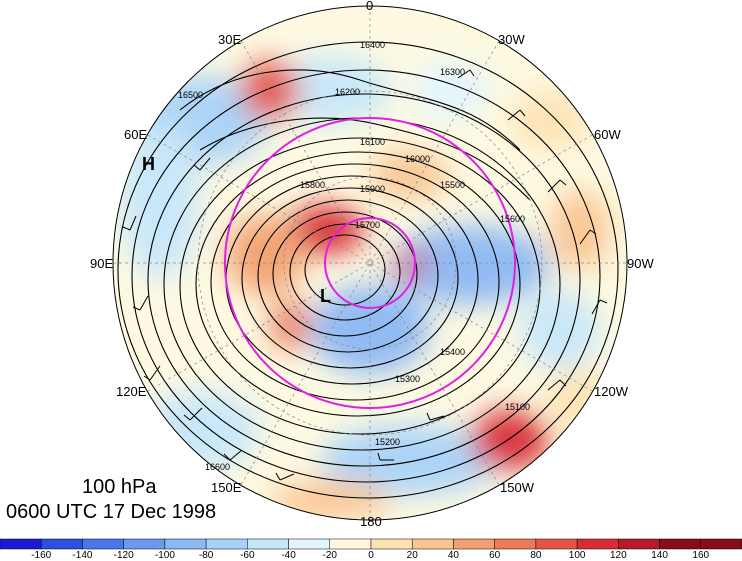  What do you see at coordinates (371, 521) in the screenshot?
I see `lon-label-180: 180` at bounding box center [371, 521].